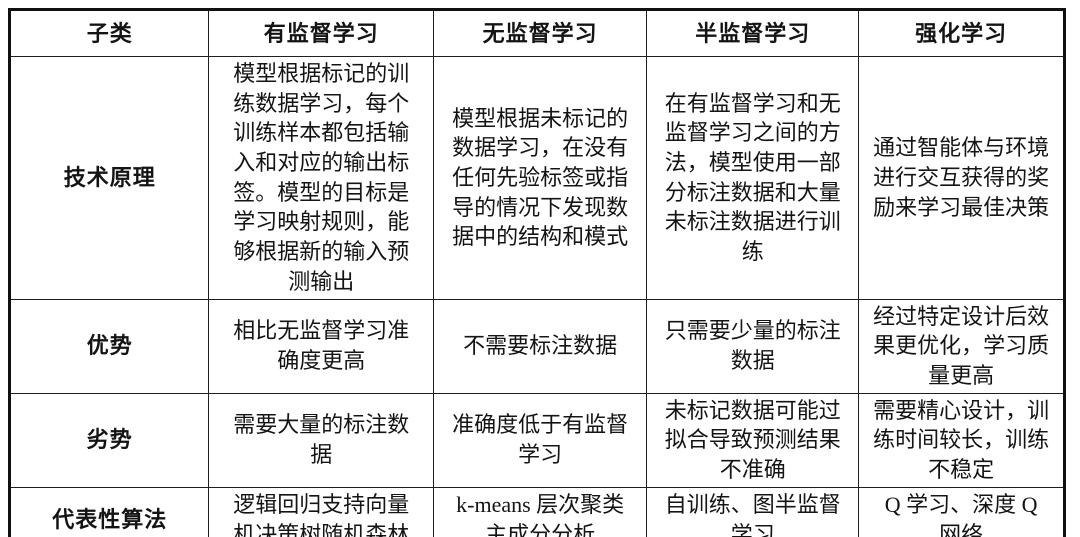 The height and width of the screenshot is (537, 1080). Describe the element at coordinates (753, 440) in the screenshot. I see `cell-cons-semi-supervised: 未标记数据可能过拟合导致预测结果不准确` at that location.